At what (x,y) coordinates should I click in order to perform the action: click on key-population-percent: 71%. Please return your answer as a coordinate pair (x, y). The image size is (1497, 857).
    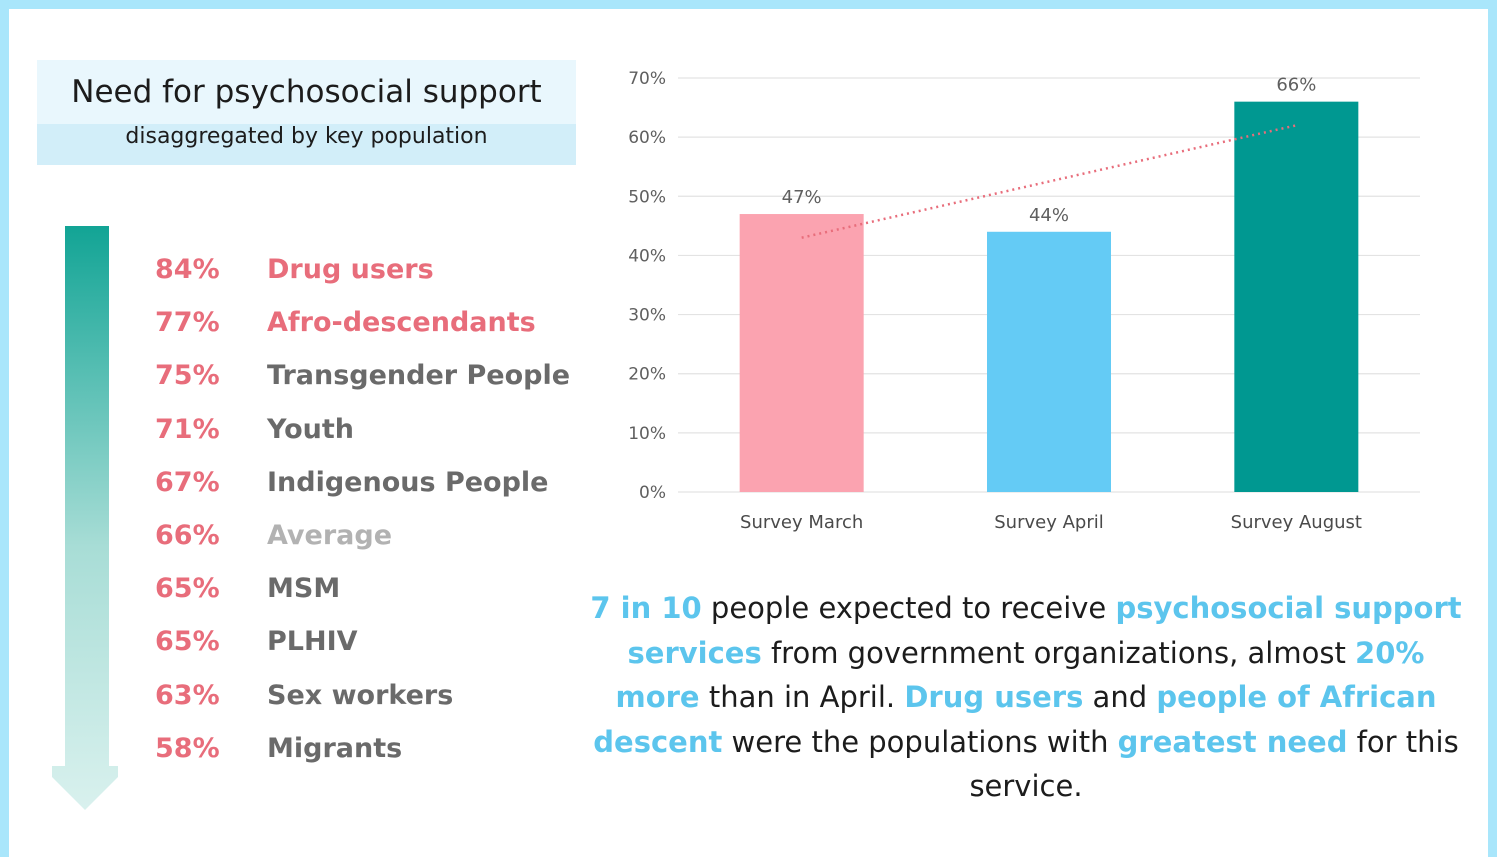
    Looking at the image, I should click on (187, 429).